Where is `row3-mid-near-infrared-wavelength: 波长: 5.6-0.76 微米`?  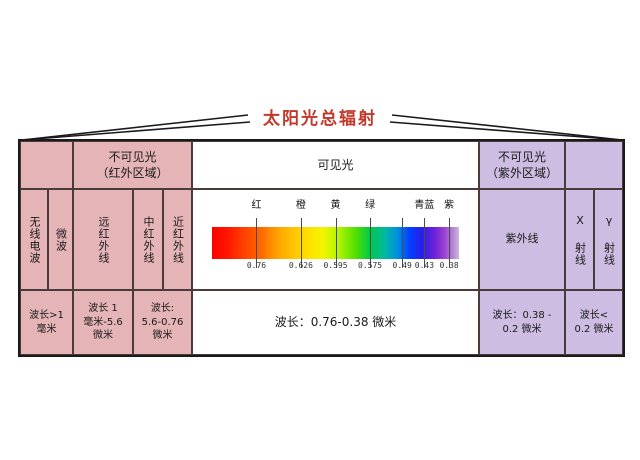
row3-mid-near-infrared-wavelength: 波长: 5.6-0.76 微米 is located at coordinates (162, 322).